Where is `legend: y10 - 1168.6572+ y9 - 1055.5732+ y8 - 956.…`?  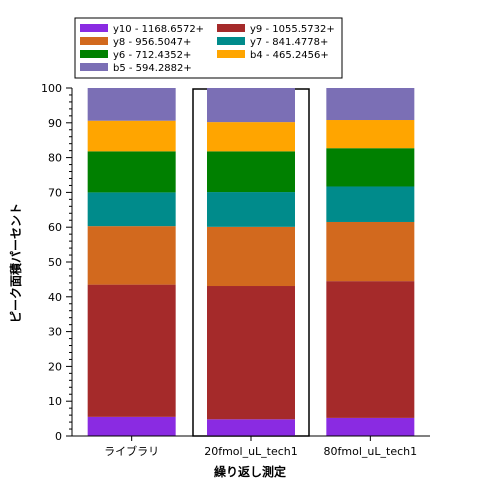
legend: y10 - 1168.6572+ y9 - 1055.5732+ y8 - 956.… is located at coordinates (208, 48).